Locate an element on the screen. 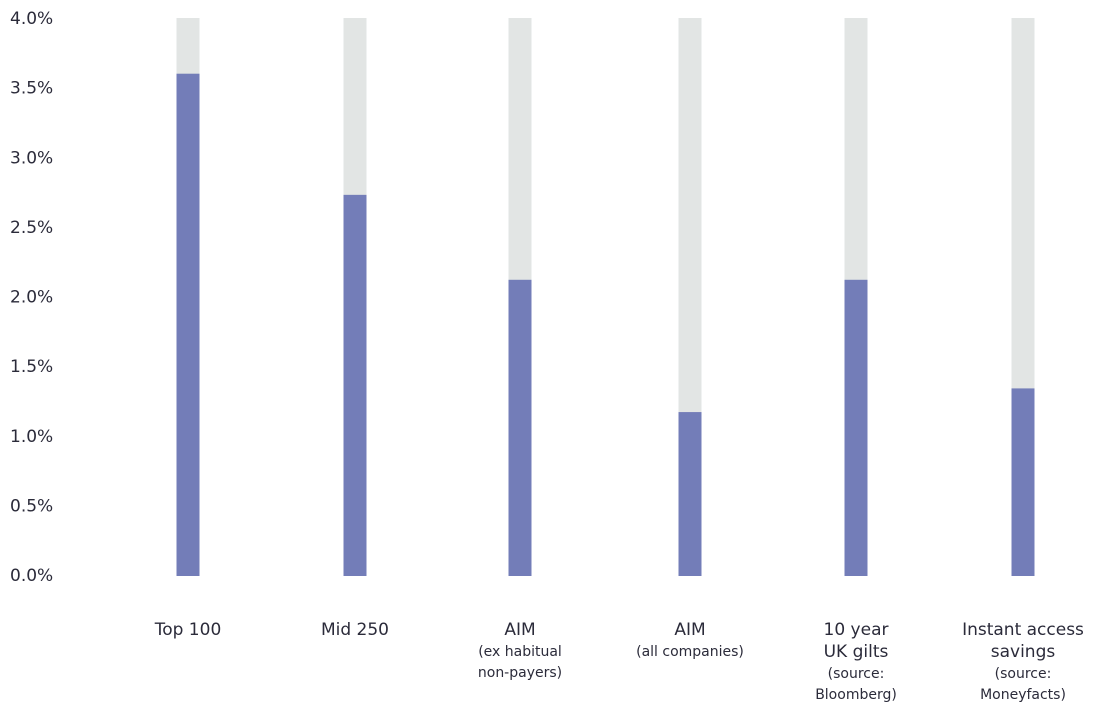  y-tick-label: 3.0% is located at coordinates (31, 158).